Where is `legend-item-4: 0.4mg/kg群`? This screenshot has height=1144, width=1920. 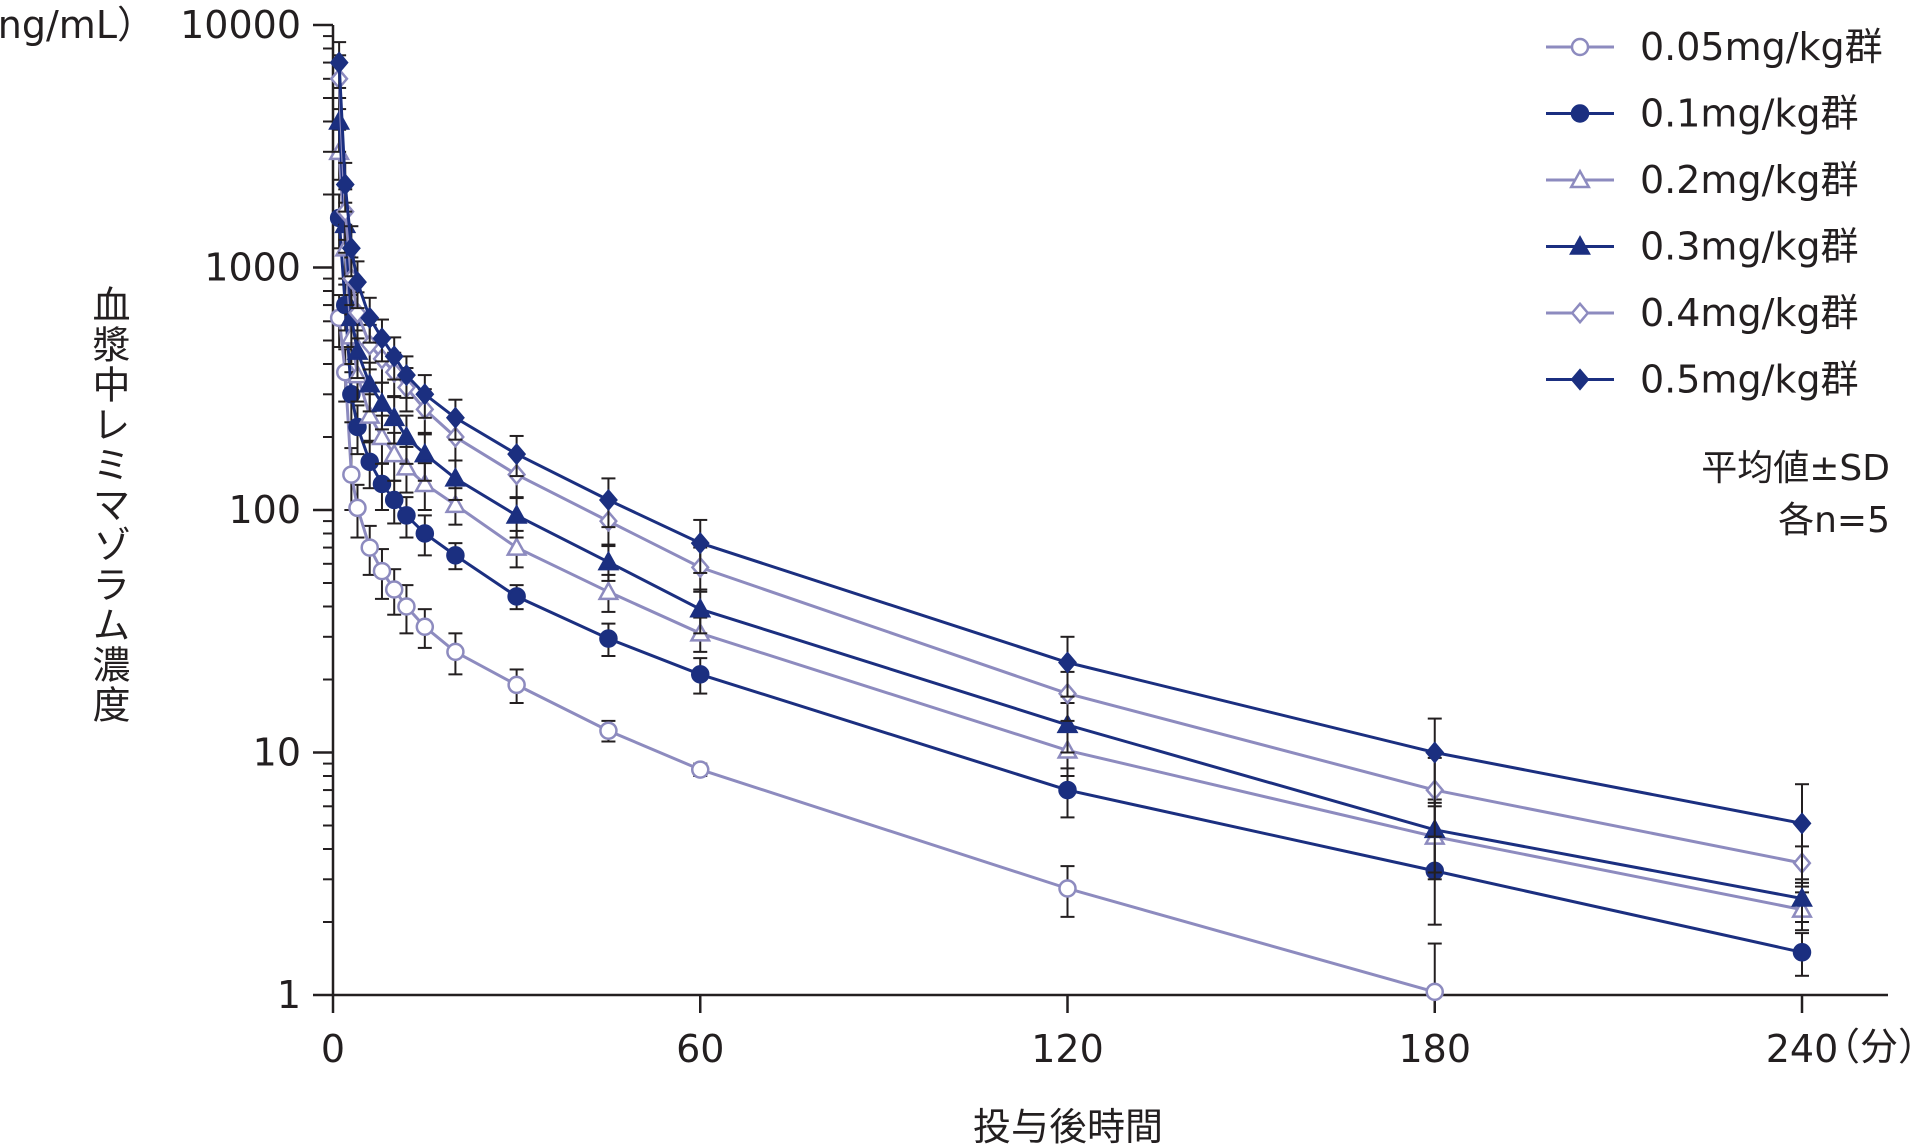
legend-item-4: 0.4mg/kg群 is located at coordinates (1702, 313).